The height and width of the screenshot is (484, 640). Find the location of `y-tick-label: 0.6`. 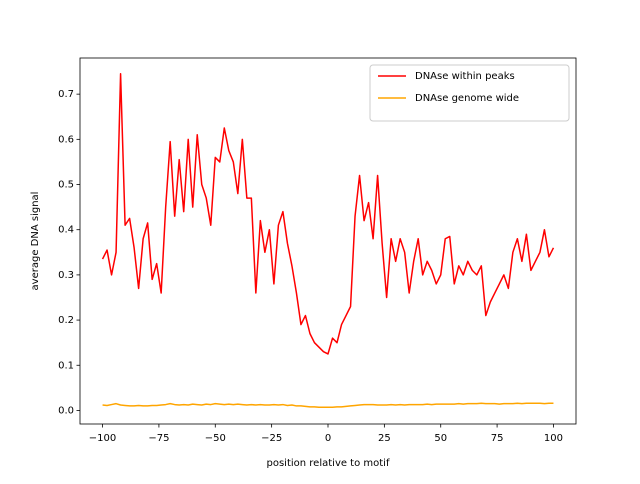

y-tick-label: 0.6 is located at coordinates (66, 139).